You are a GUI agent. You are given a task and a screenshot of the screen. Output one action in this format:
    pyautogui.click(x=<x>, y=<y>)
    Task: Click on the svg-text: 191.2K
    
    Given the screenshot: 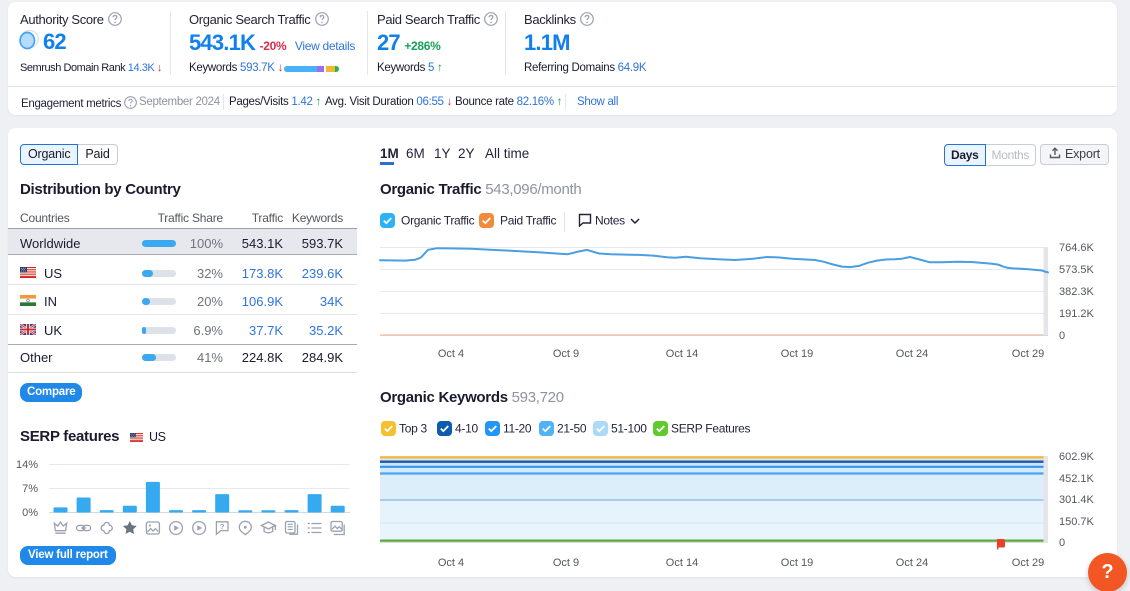 What is the action you would take?
    pyautogui.click(x=1077, y=314)
    